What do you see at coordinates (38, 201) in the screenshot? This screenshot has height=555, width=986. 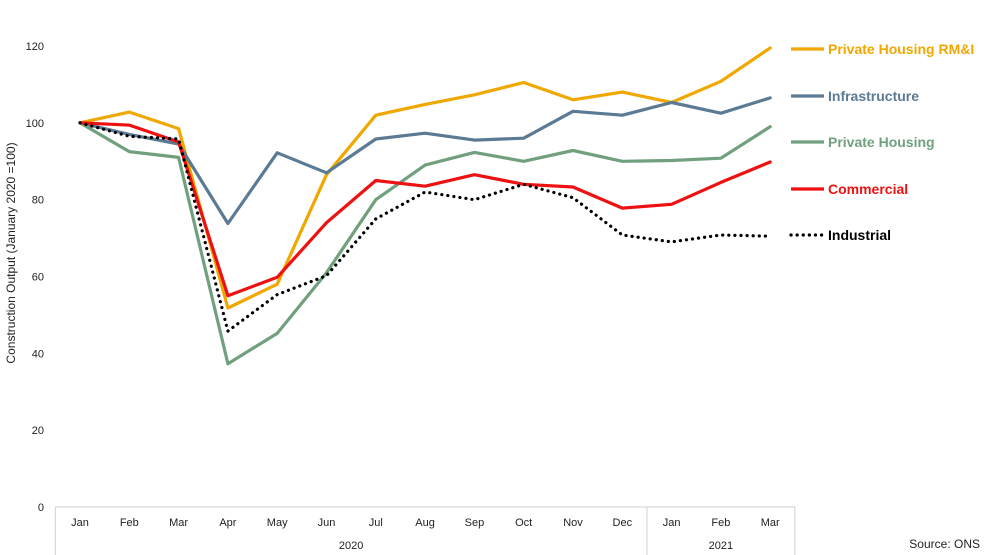 I see `y-tick-label: 80` at bounding box center [38, 201].